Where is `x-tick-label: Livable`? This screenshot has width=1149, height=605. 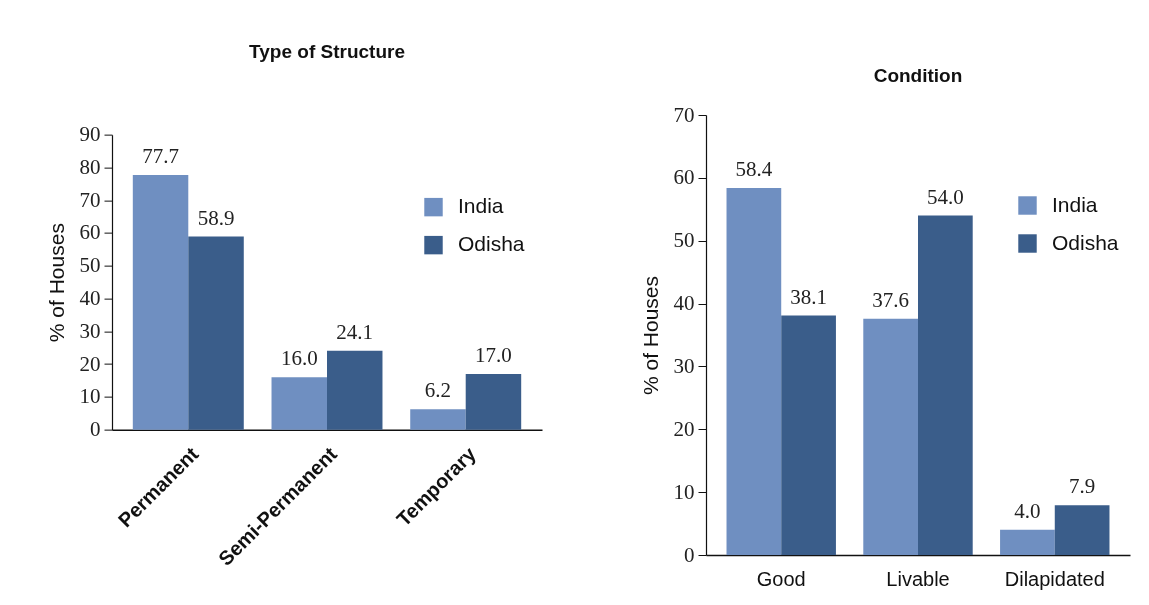 x-tick-label: Livable is located at coordinates (918, 578).